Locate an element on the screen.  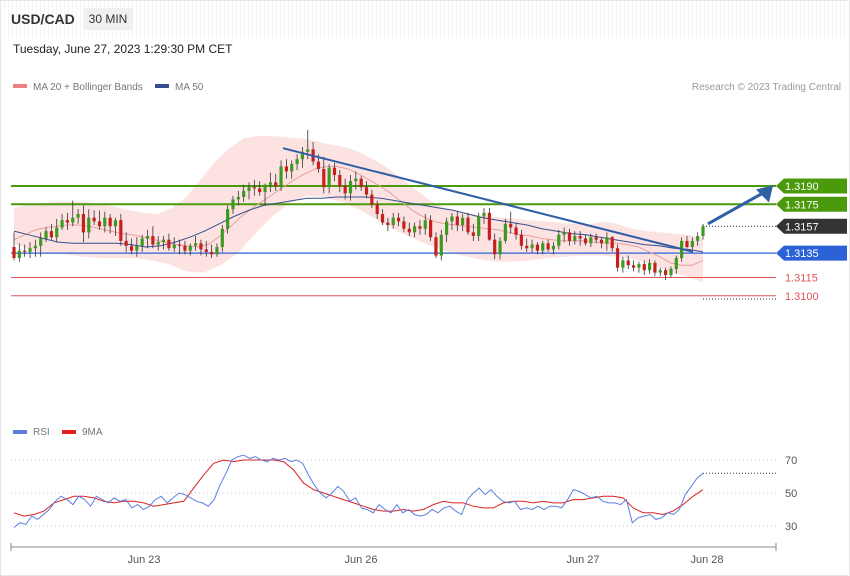
timeframe-badge: 30 MIN is located at coordinates (108, 19).